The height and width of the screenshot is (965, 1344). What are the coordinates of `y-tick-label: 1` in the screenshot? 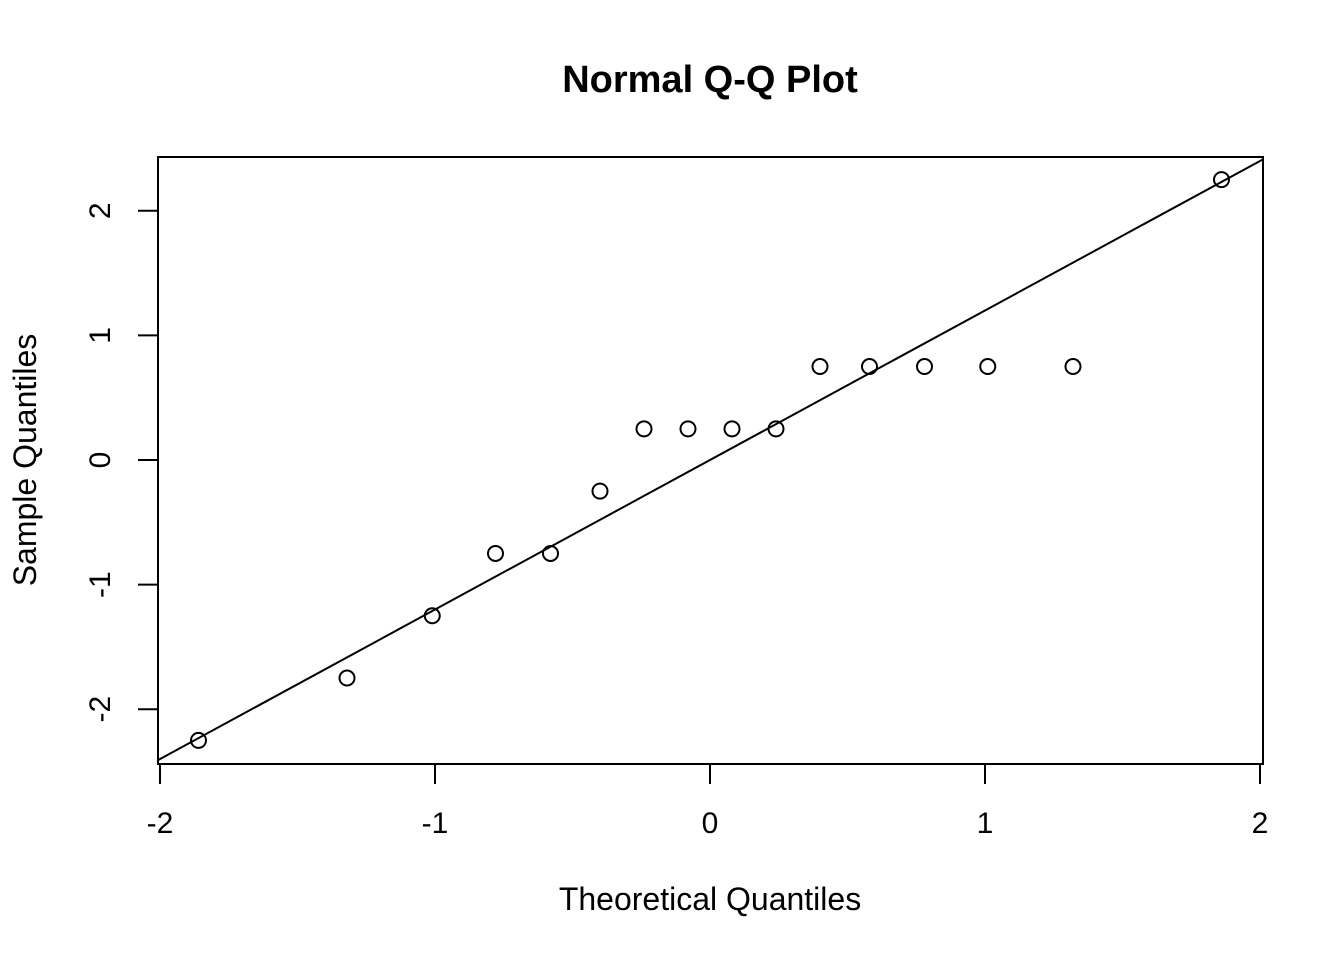 It's located at (100, 335).